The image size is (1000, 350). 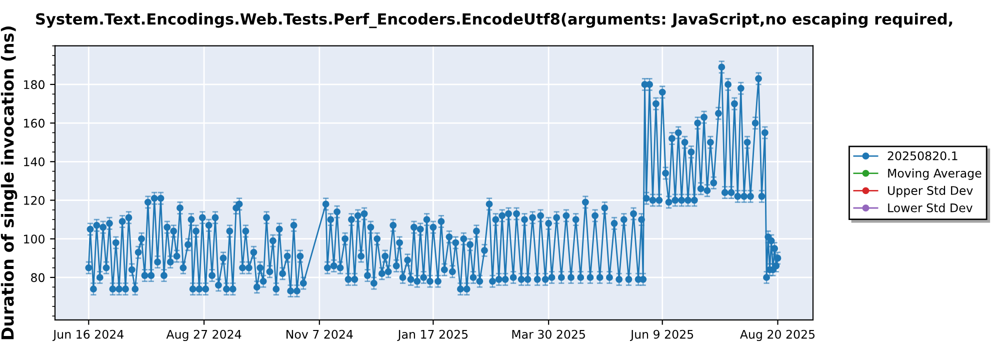 I want to click on y-axis-title: Duration of single invocation (ns), so click(x=9, y=183).